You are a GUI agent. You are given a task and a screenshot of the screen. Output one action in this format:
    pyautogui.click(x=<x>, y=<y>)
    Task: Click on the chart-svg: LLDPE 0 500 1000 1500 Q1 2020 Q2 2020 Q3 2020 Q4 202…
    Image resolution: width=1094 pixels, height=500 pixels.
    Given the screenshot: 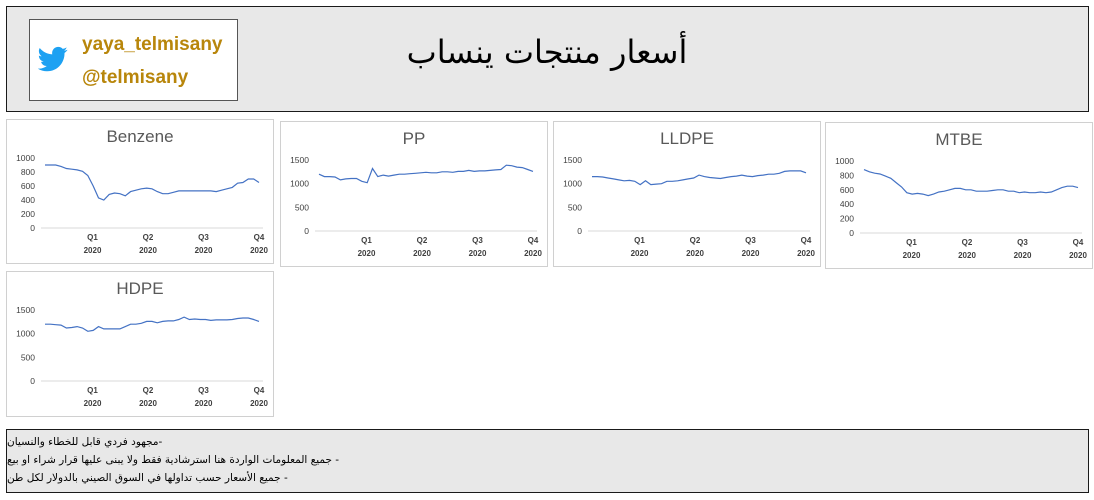 What is the action you would take?
    pyautogui.click(x=689, y=193)
    